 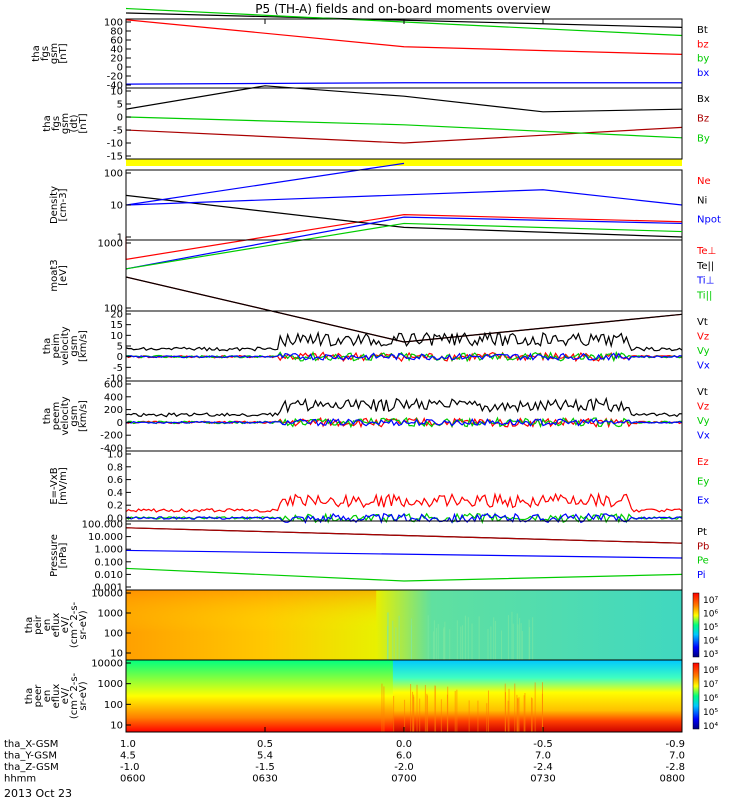 I want to click on y-tick-label: 0.6, so click(x=115, y=480).